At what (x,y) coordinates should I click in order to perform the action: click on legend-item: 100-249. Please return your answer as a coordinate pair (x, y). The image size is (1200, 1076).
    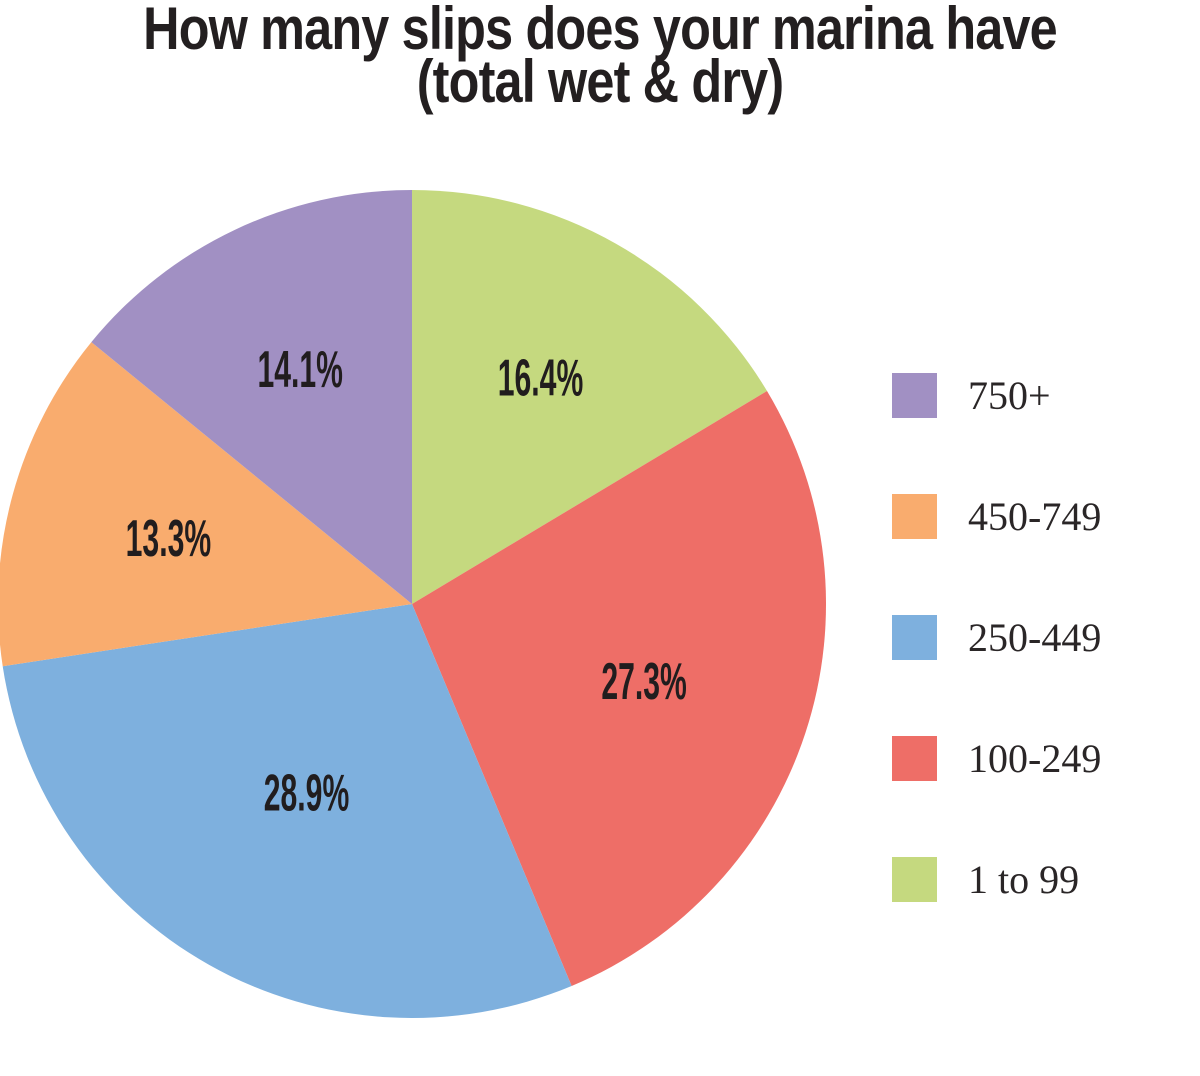
    Looking at the image, I should click on (996, 758).